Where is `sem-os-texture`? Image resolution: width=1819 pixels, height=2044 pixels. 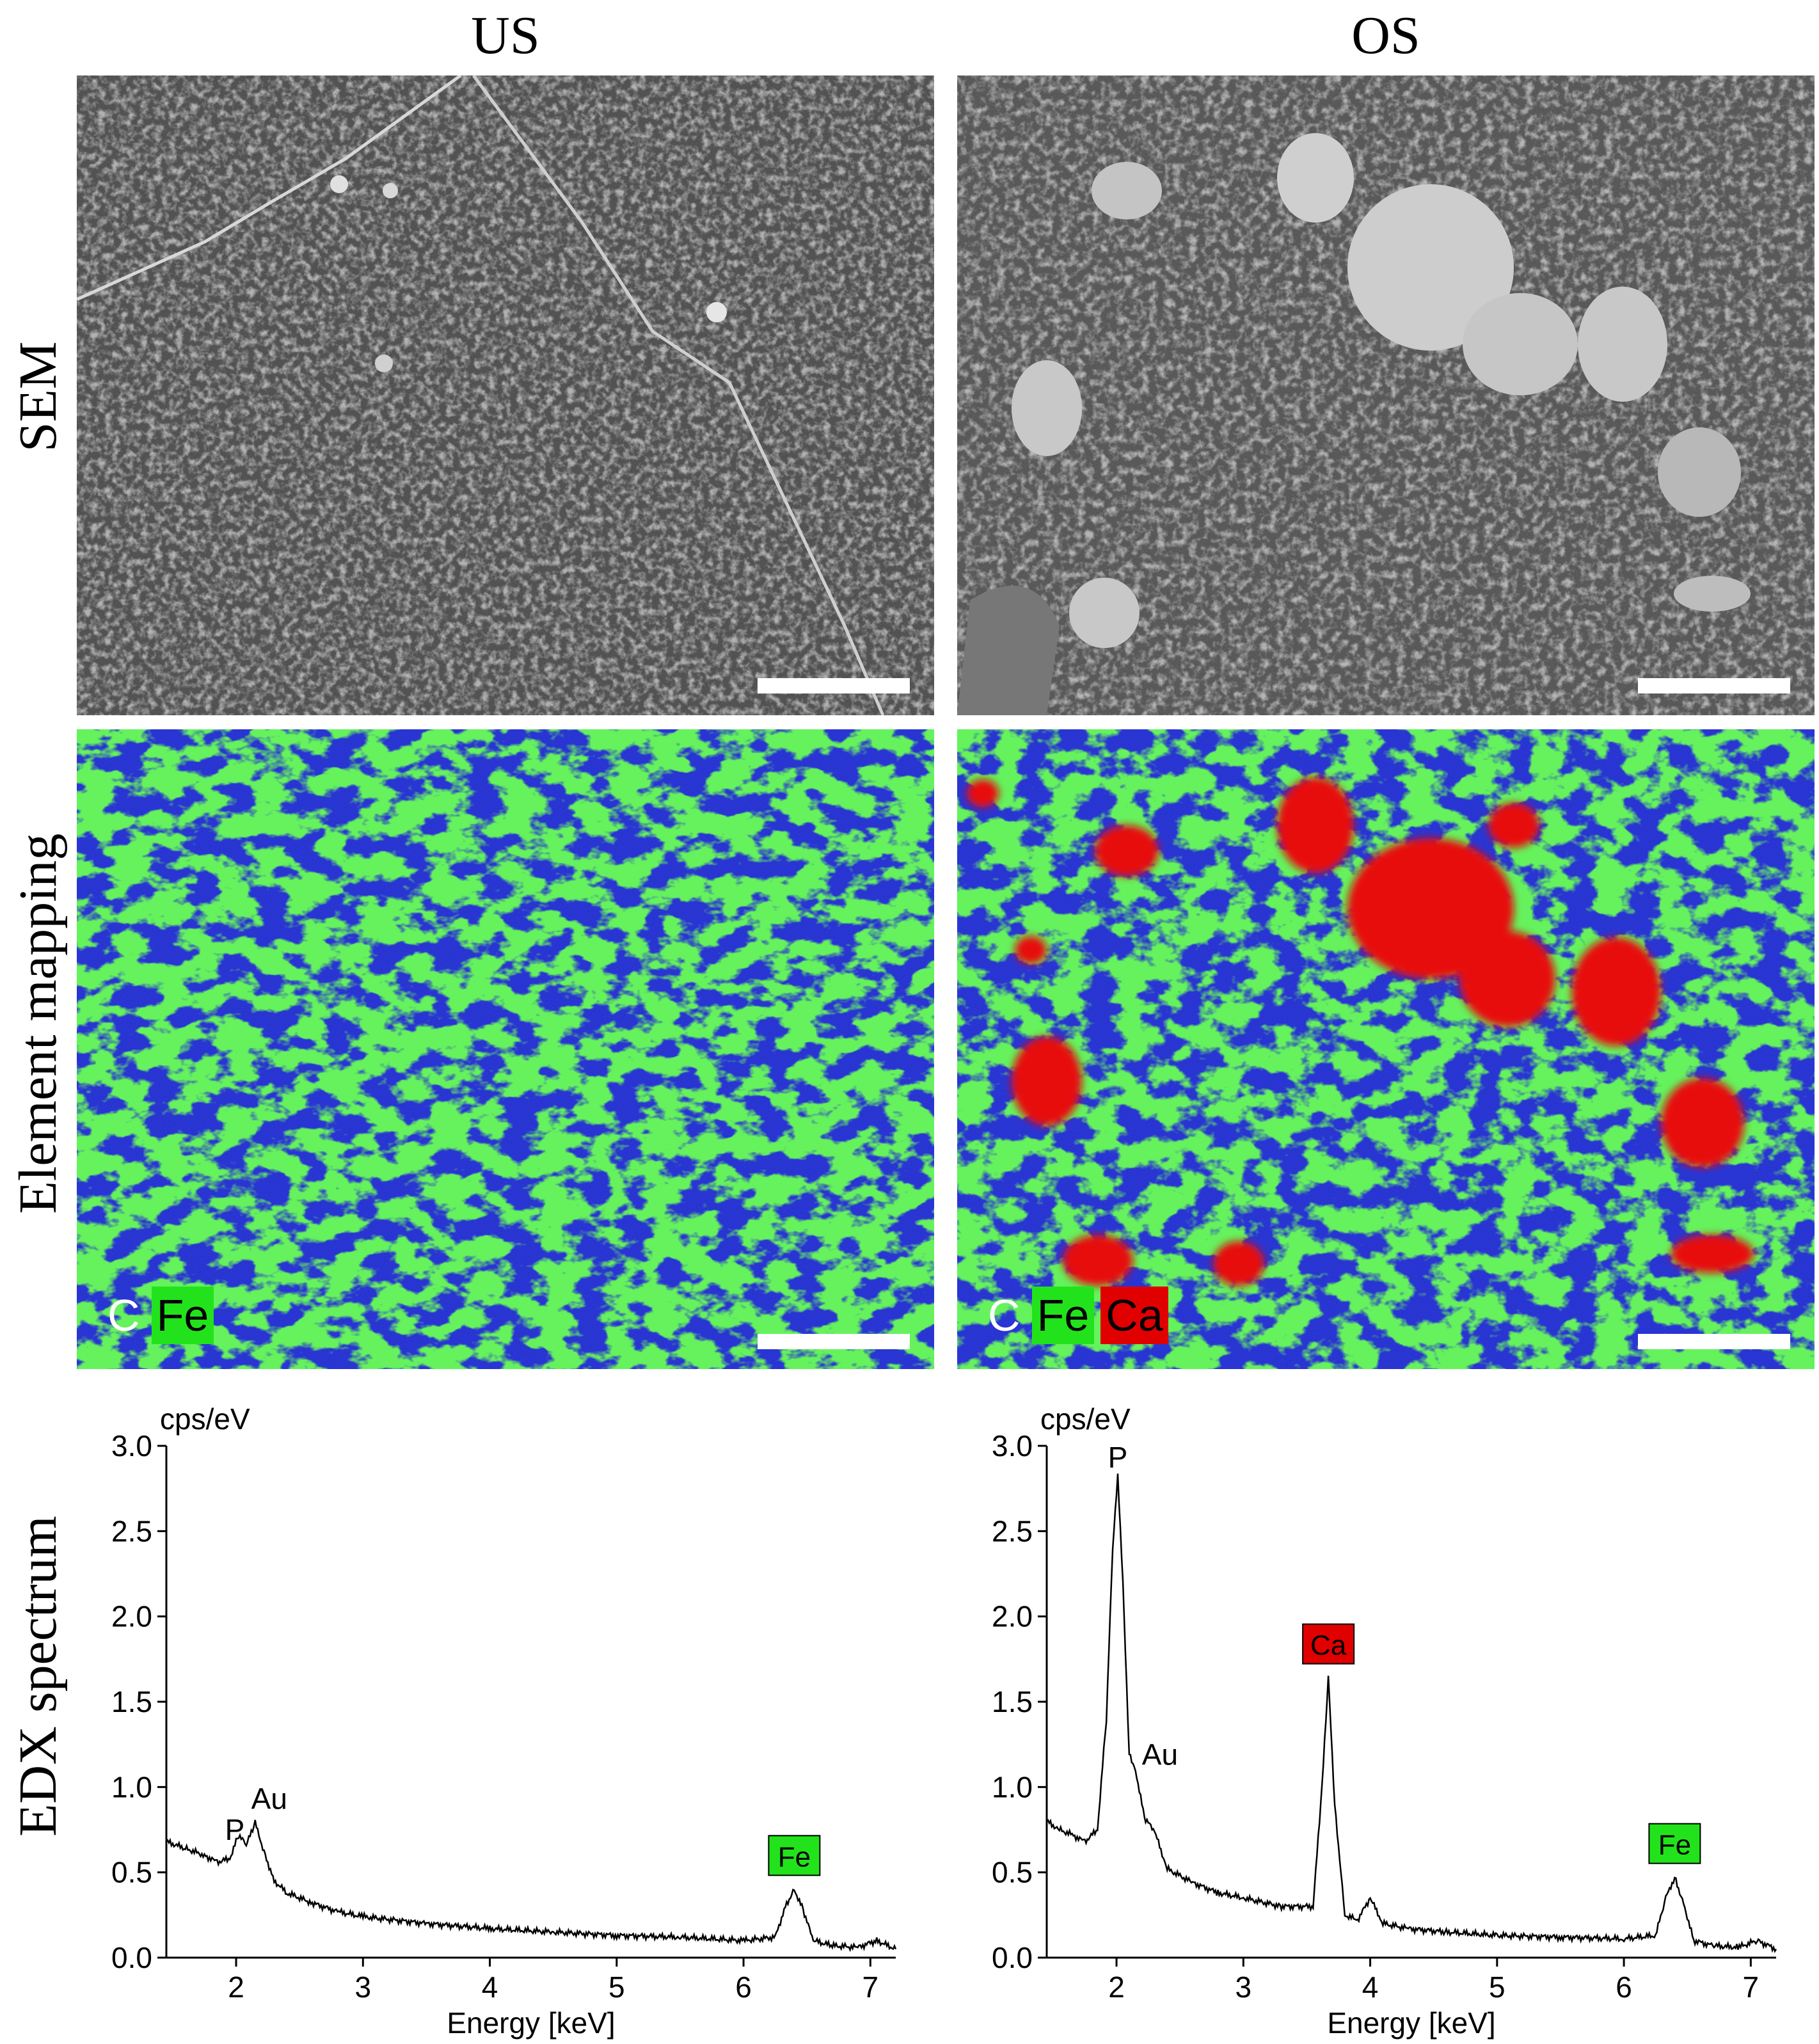 sem-os-texture is located at coordinates (1386, 395).